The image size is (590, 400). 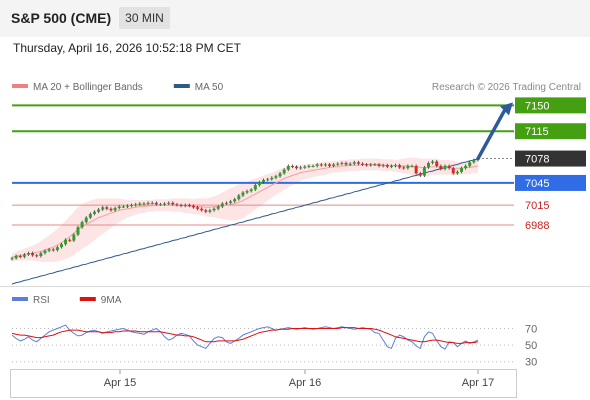 I want to click on legend-label-0: MA 20 + Bollinger Bands, so click(x=88, y=87).